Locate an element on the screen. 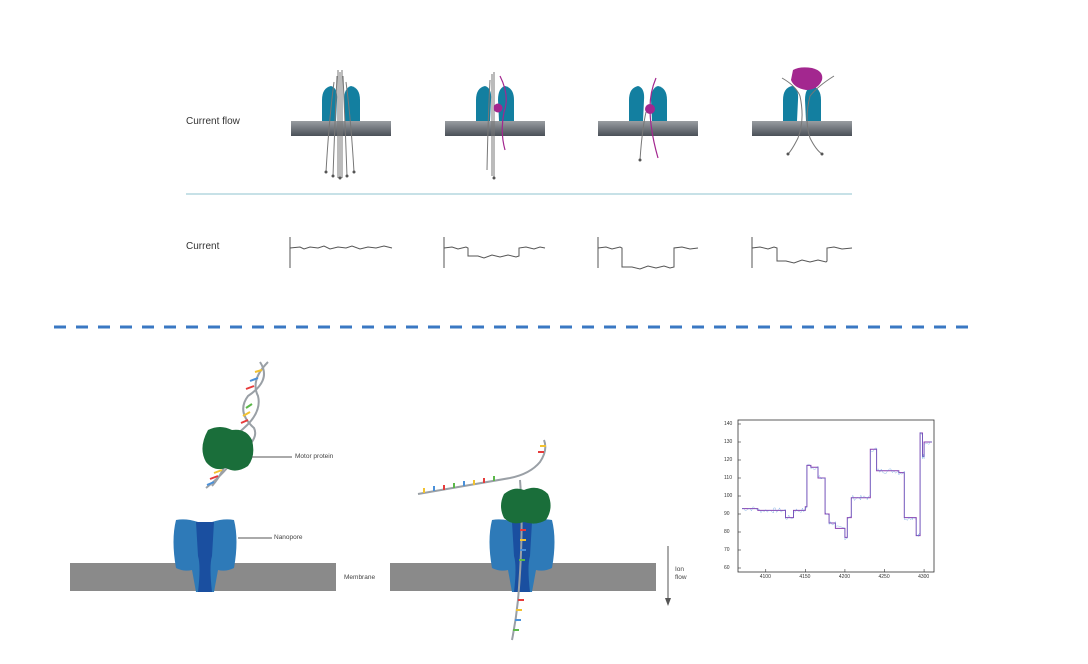 Image resolution: width=1088 pixels, height=664 pixels. pore-stage-analyte-entering is located at coordinates (495, 126).